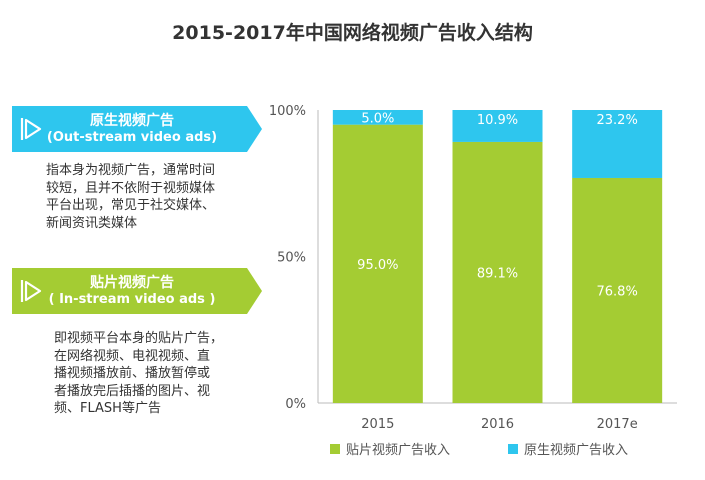 This screenshot has height=480, width=705. Describe the element at coordinates (132, 391) in the screenshot. I see `desc-line: 者播放完后插播的图片、视` at that location.